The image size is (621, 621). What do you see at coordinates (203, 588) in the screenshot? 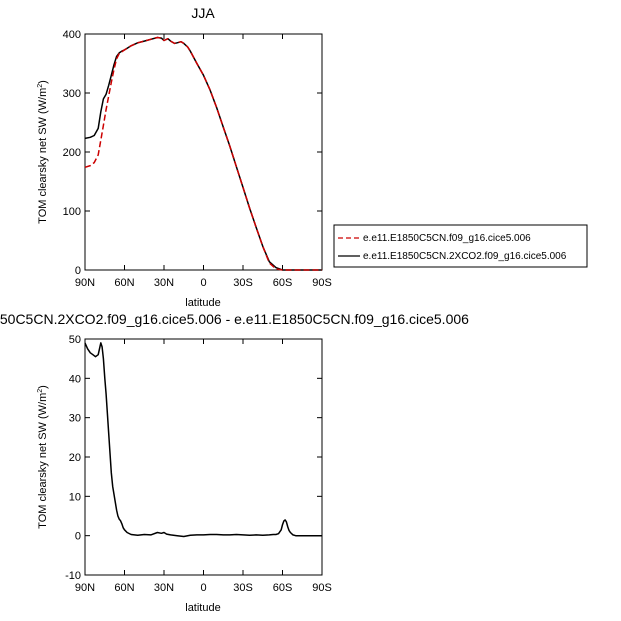
I see `bottom-xtick-label: 0` at bounding box center [203, 588].